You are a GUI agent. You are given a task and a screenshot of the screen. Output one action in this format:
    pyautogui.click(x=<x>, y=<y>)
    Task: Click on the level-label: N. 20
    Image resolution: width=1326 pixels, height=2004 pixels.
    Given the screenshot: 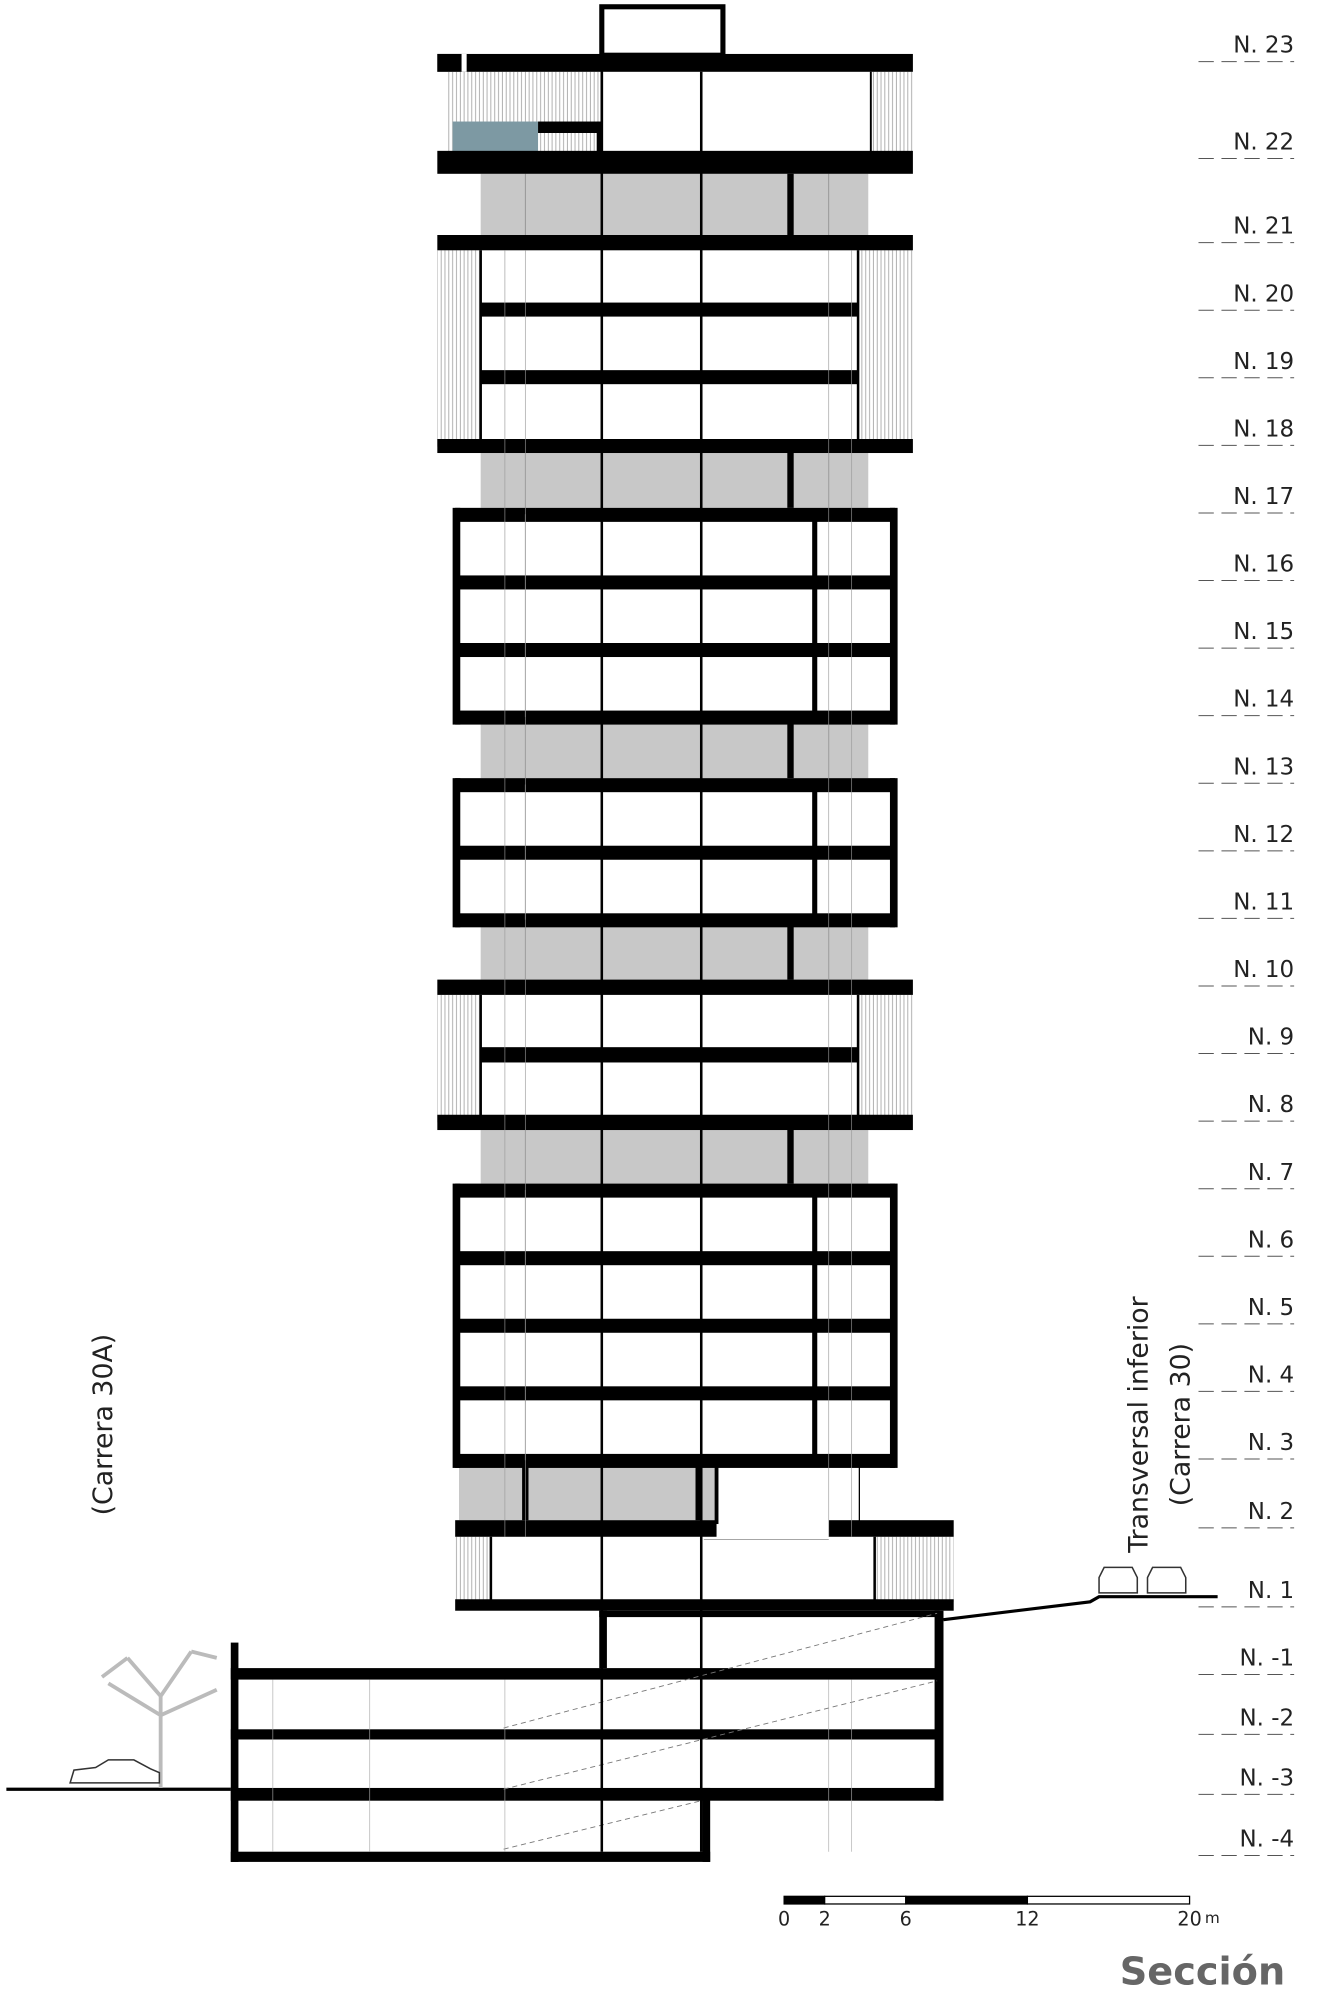 What is the action you would take?
    pyautogui.click(x=1263, y=294)
    